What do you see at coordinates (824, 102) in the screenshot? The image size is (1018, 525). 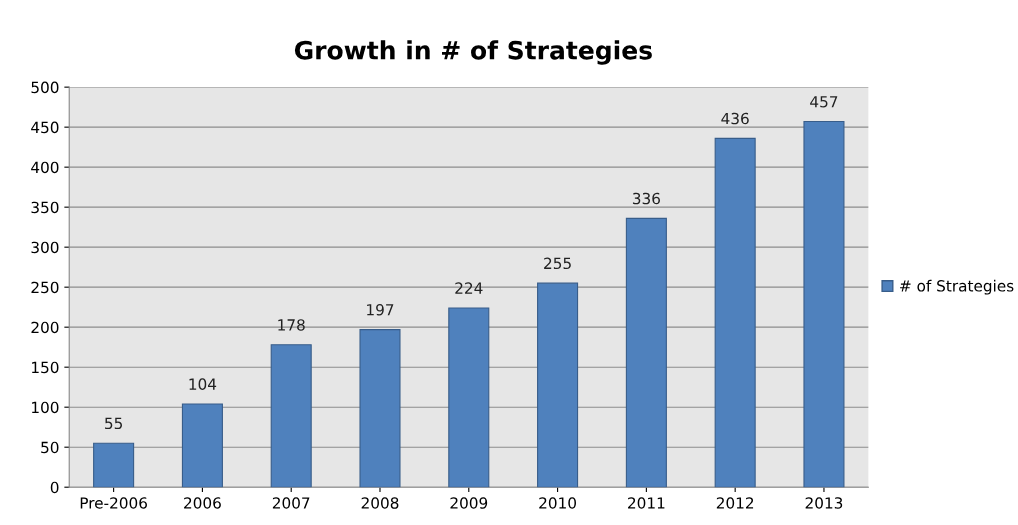 I see `data-label: 457` at bounding box center [824, 102].